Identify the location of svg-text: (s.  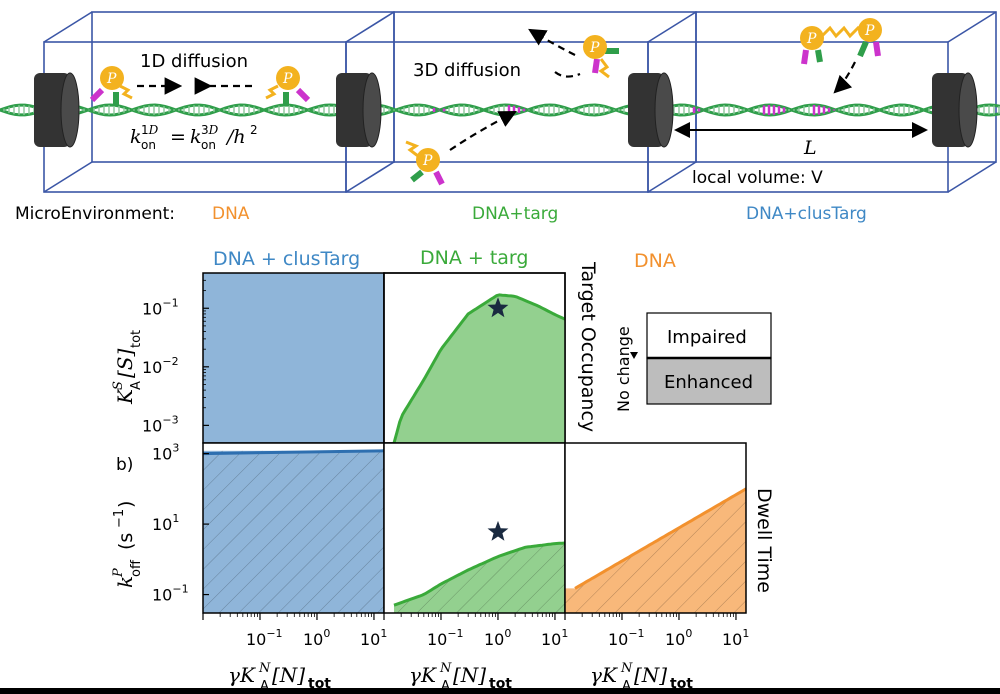
(126, 541).